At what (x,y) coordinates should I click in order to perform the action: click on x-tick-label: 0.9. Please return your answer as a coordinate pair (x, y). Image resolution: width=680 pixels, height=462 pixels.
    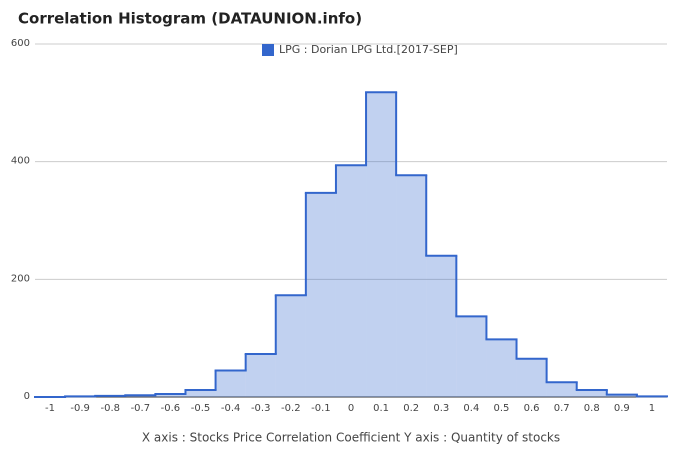
    Looking at the image, I should click on (622, 408).